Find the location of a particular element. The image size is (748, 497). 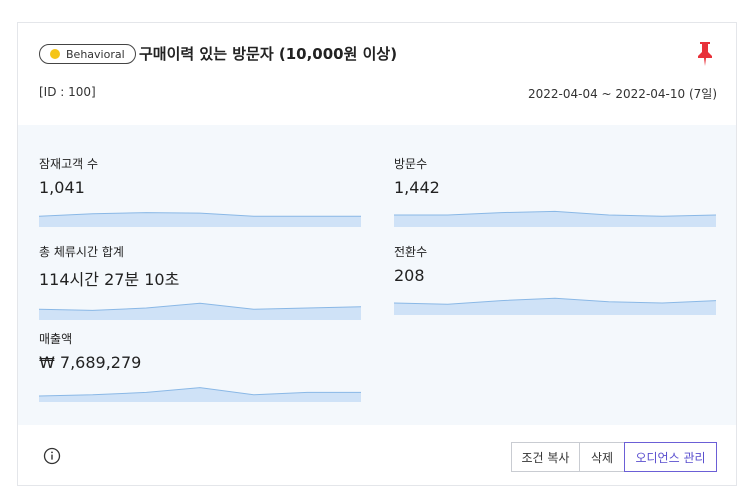

date-range: 2022-04-04 ~ 2022-04-10 (7일) is located at coordinates (622, 94).